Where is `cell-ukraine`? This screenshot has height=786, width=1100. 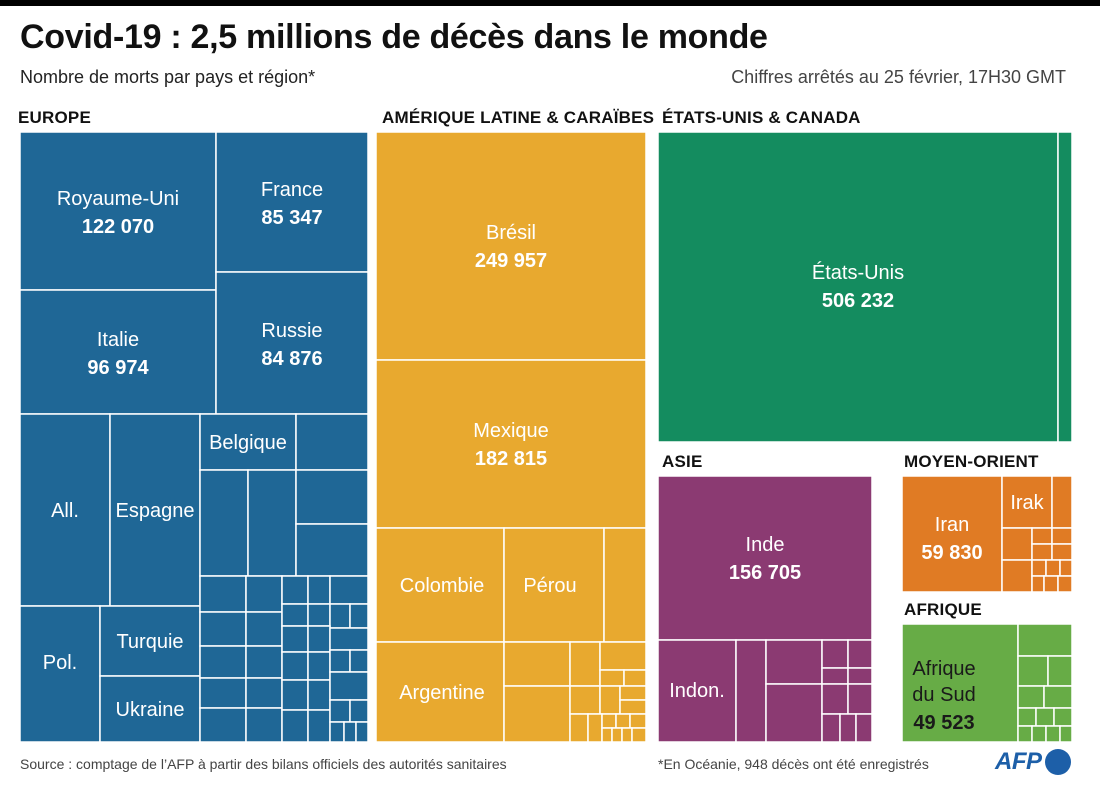
cell-ukraine is located at coordinates (150, 709).